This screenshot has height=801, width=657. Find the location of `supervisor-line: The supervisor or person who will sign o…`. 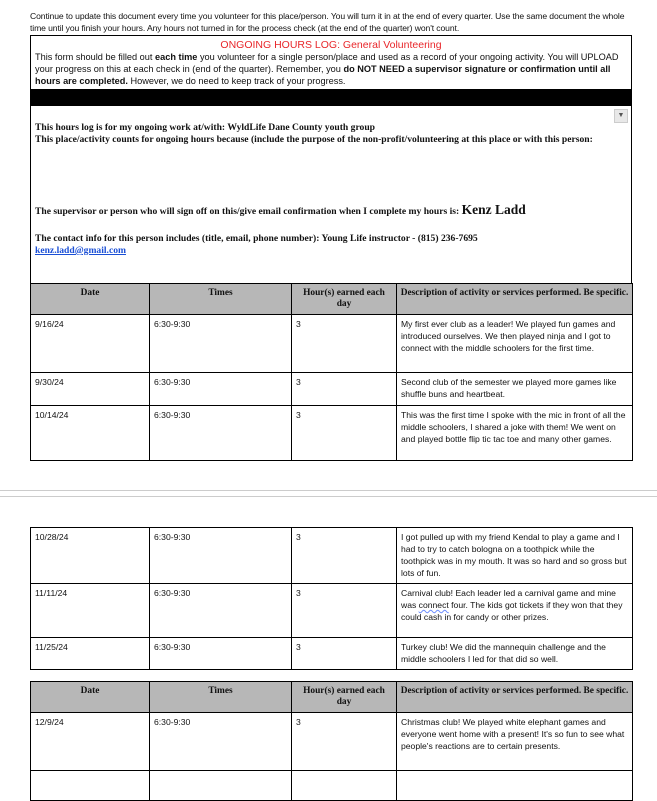

supervisor-line: The supervisor or person who will sign o… is located at coordinates (332, 210).